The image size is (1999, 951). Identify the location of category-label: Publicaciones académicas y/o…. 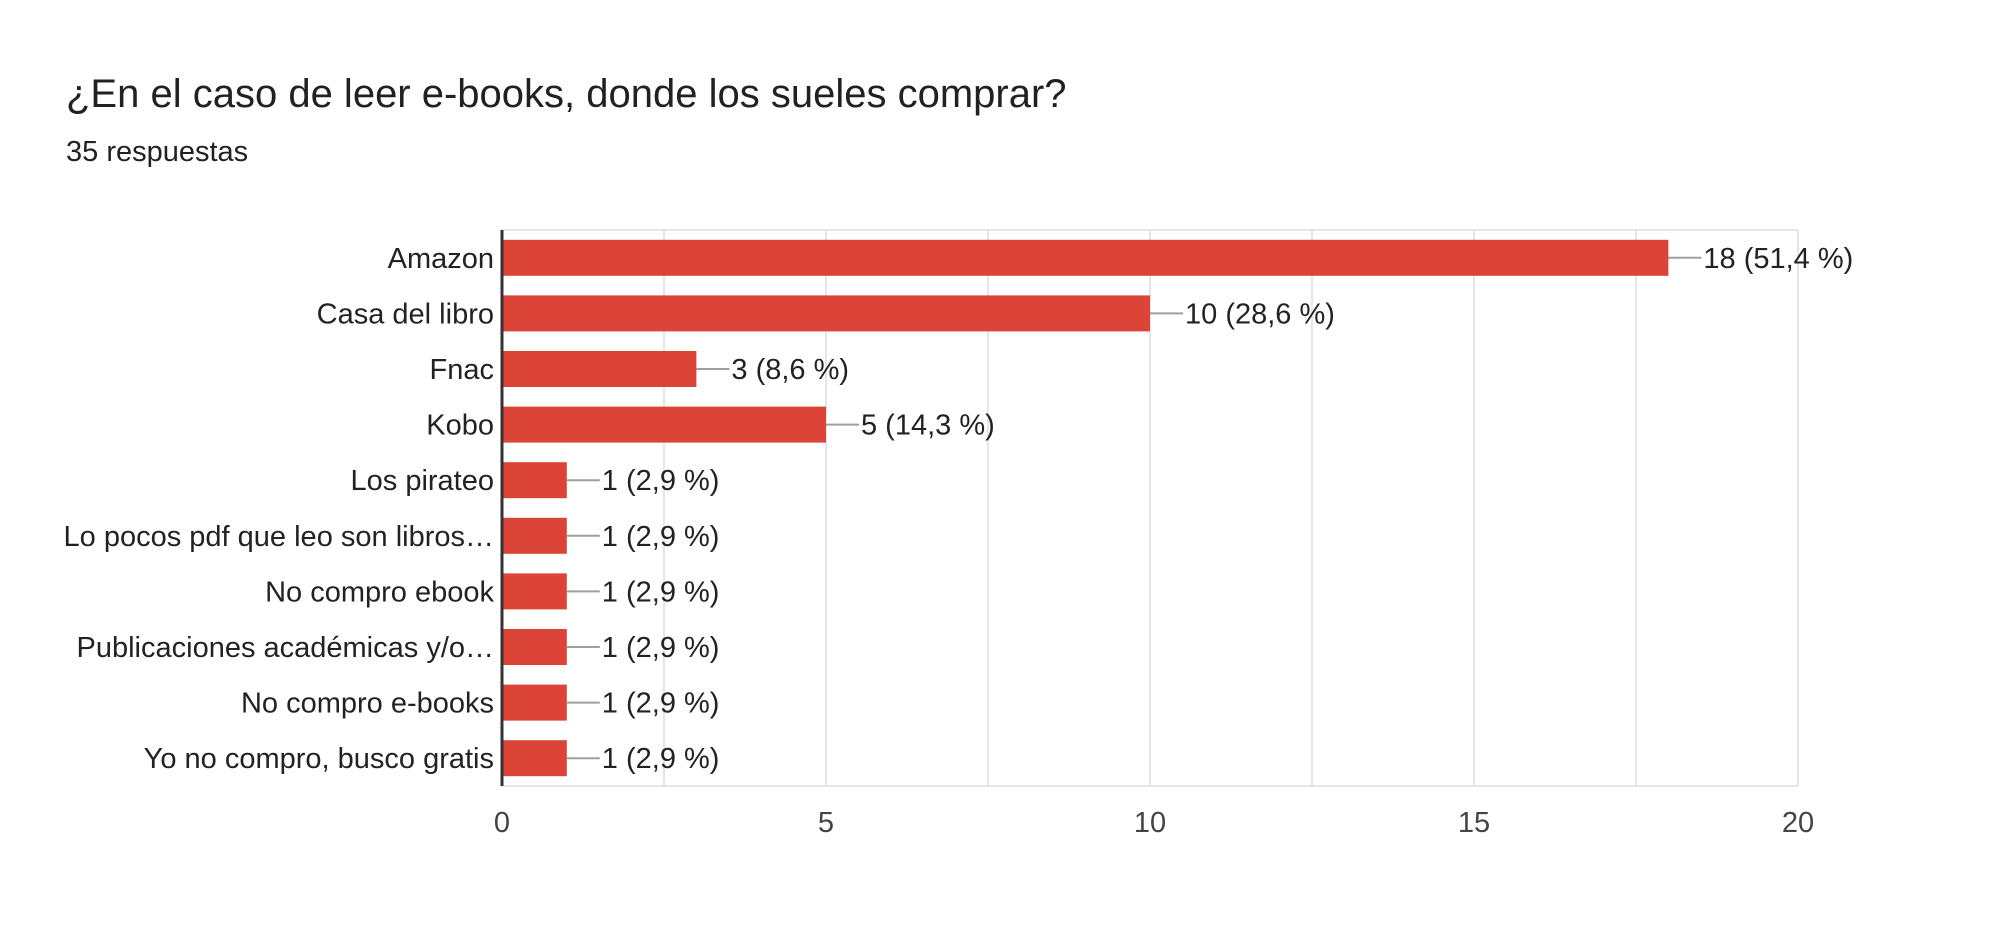
(285, 648).